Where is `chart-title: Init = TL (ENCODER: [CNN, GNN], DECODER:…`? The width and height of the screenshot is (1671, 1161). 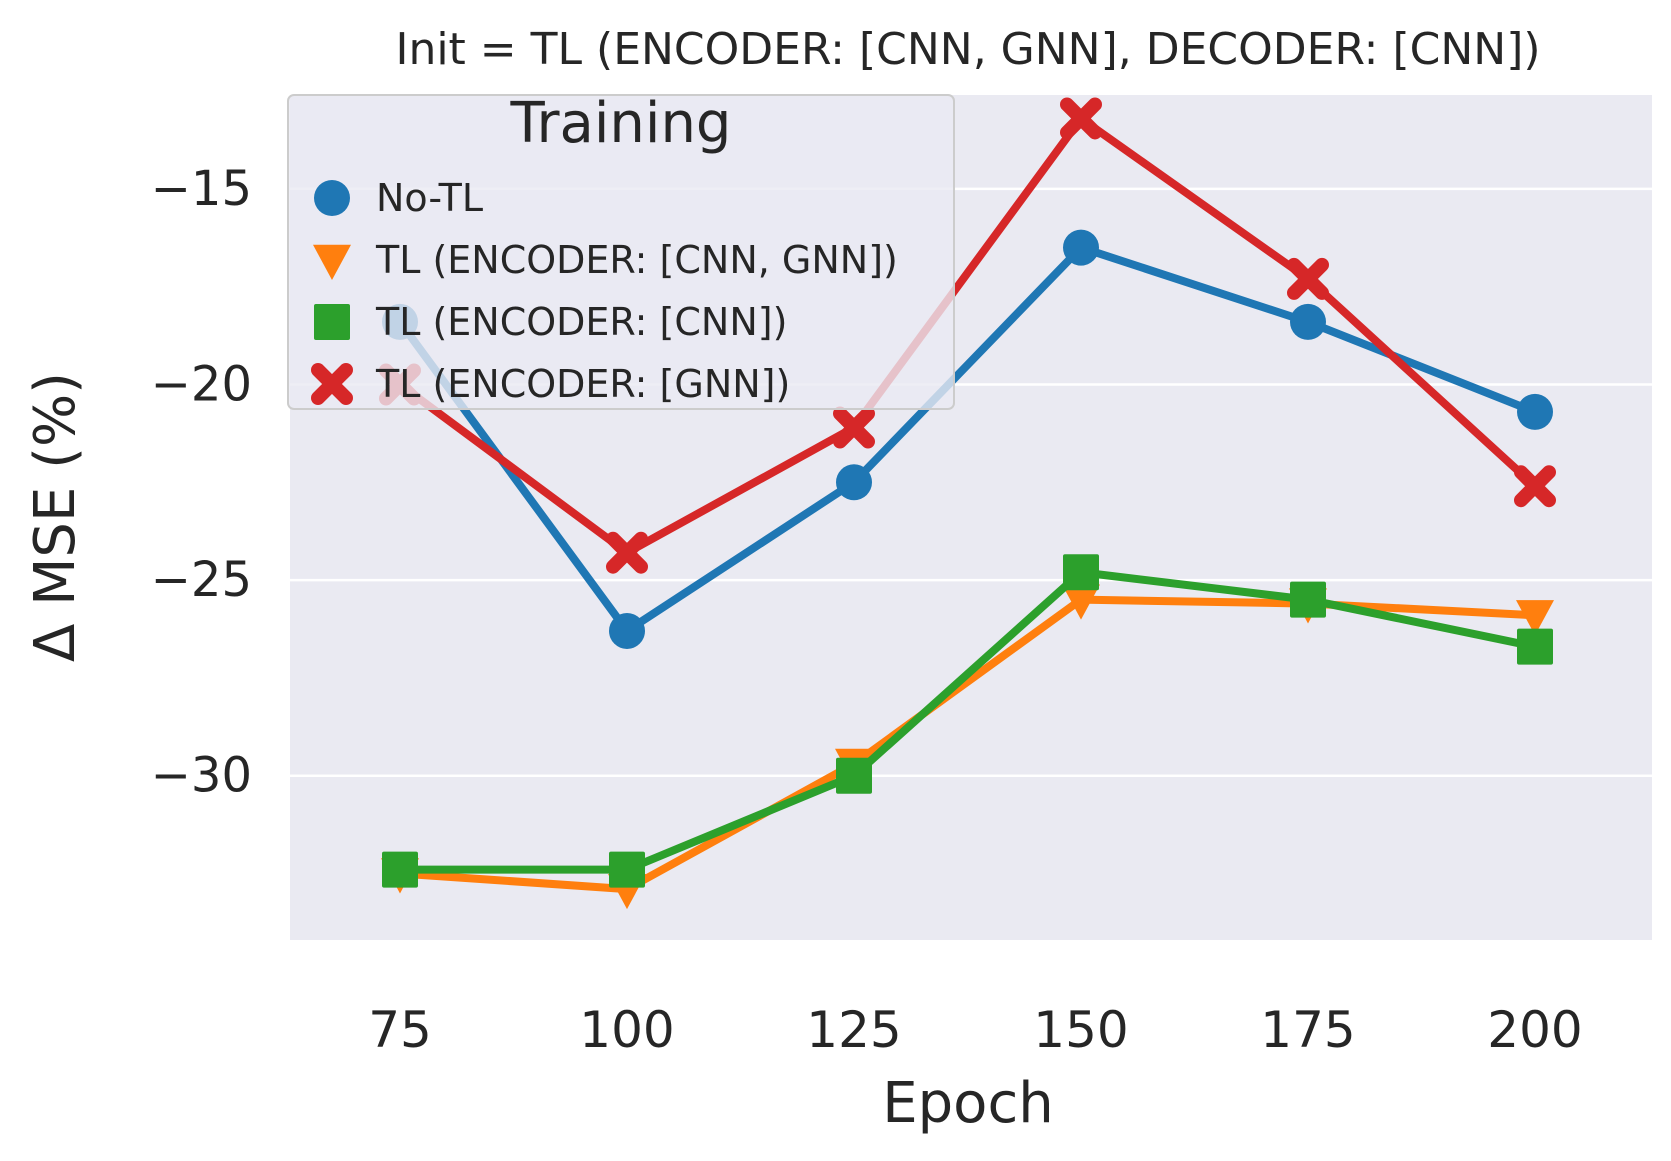
chart-title: Init = TL (ENCODER: [CNN, GNN], DECODER:… is located at coordinates (967, 49).